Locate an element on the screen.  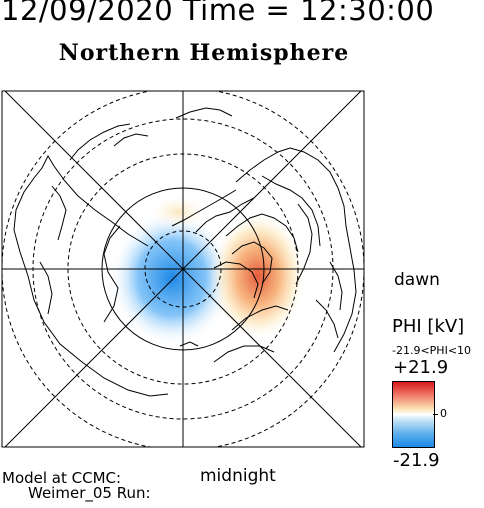
run-label: Weimer_05 Run: is located at coordinates (89, 493).